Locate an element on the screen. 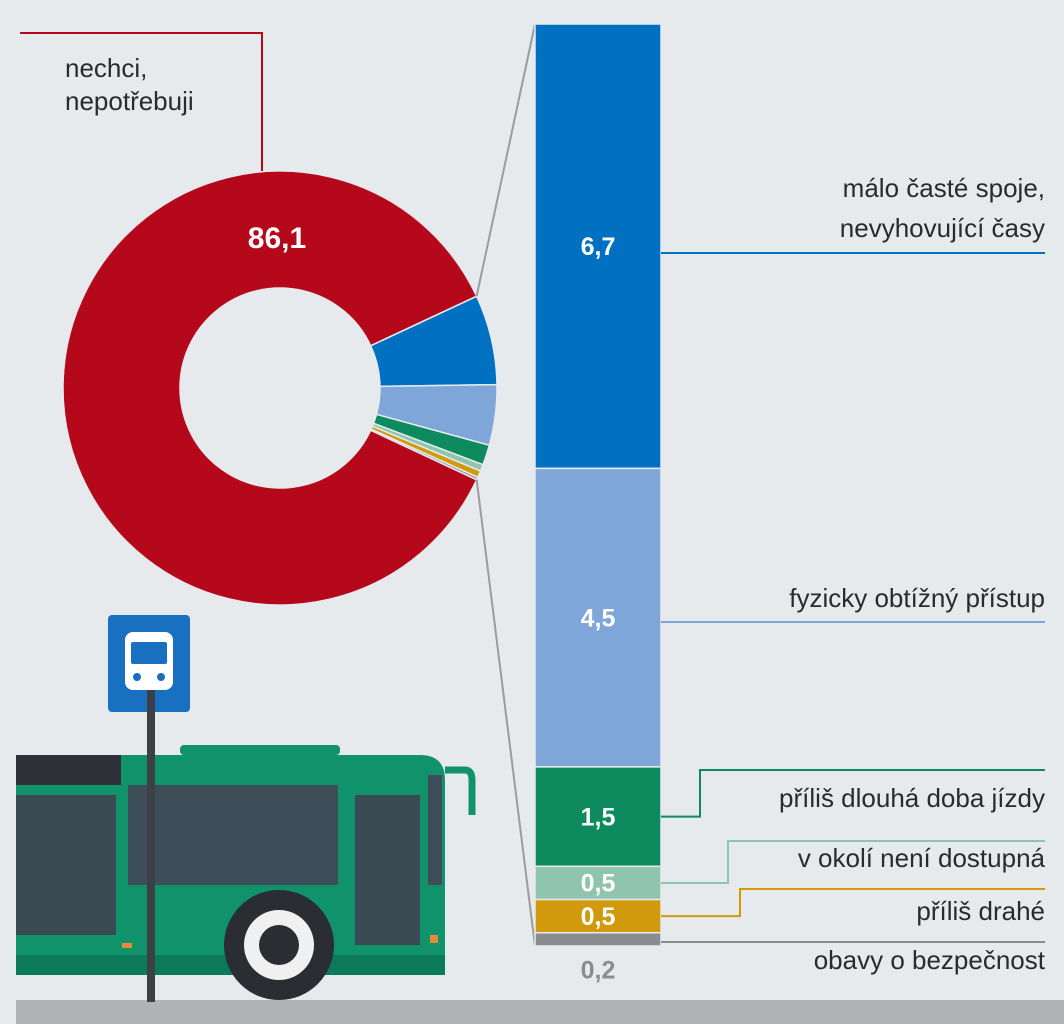 Image resolution: width=1064 pixels, height=1024 pixels. value-label: 0,2 is located at coordinates (598, 971).